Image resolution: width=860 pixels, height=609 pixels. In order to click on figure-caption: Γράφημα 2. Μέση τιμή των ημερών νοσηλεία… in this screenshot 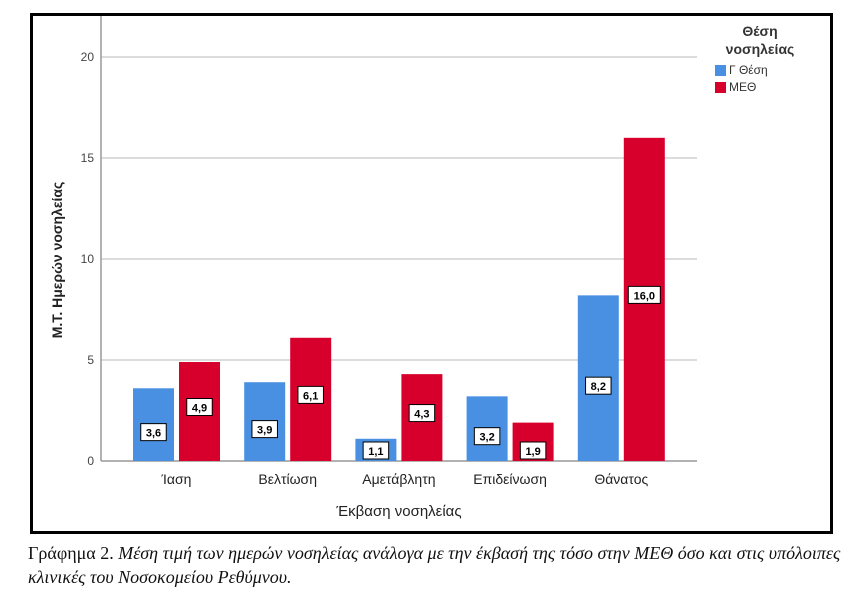, I will do `click(438, 565)`.